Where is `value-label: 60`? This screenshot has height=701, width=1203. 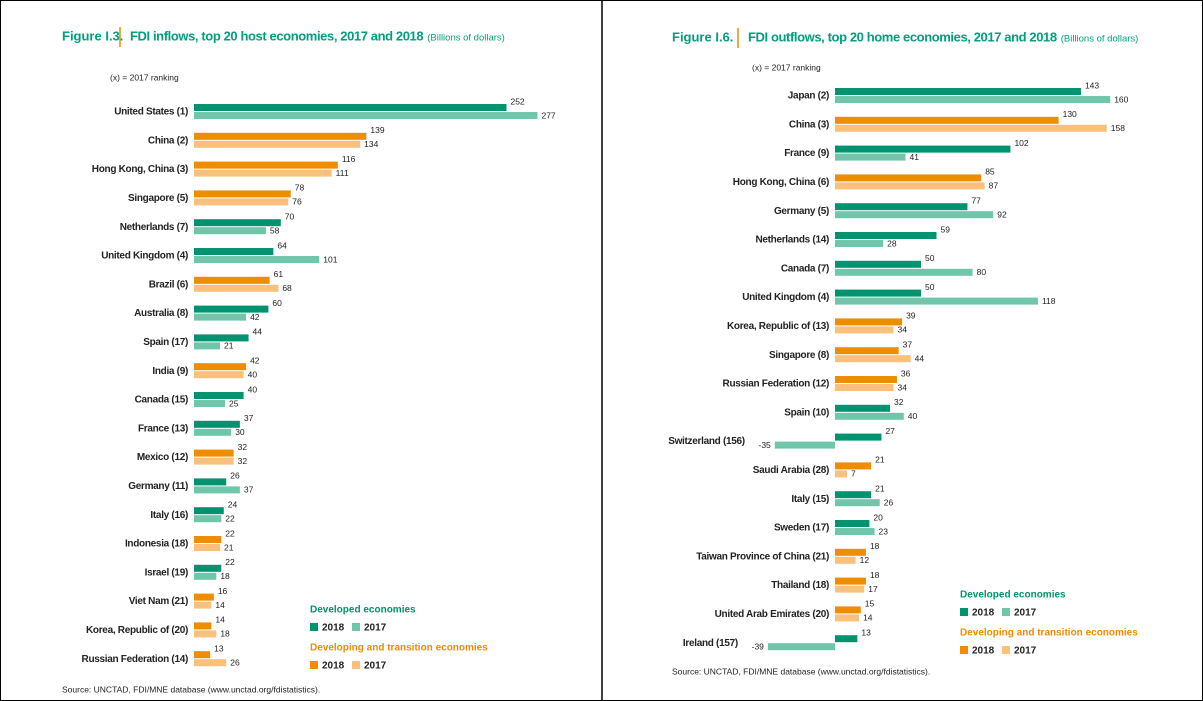 value-label: 60 is located at coordinates (277, 303).